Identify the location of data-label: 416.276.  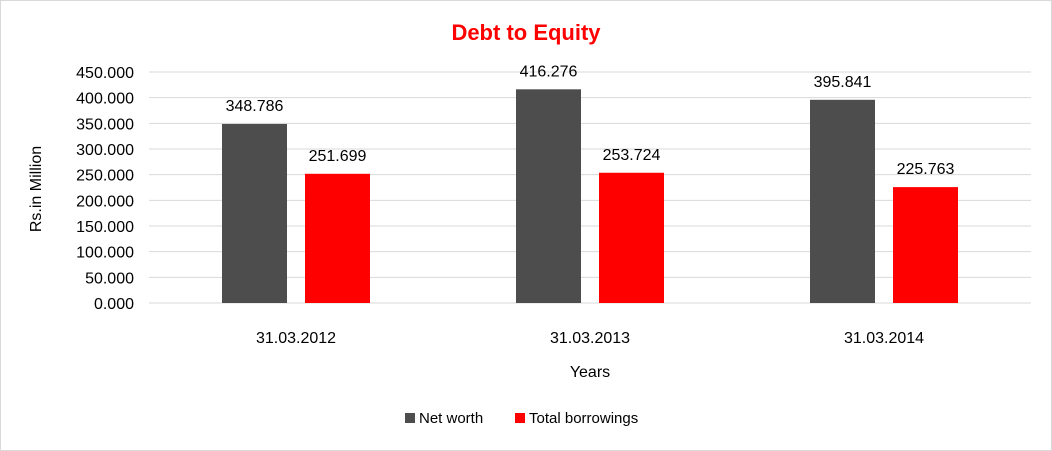
(549, 71).